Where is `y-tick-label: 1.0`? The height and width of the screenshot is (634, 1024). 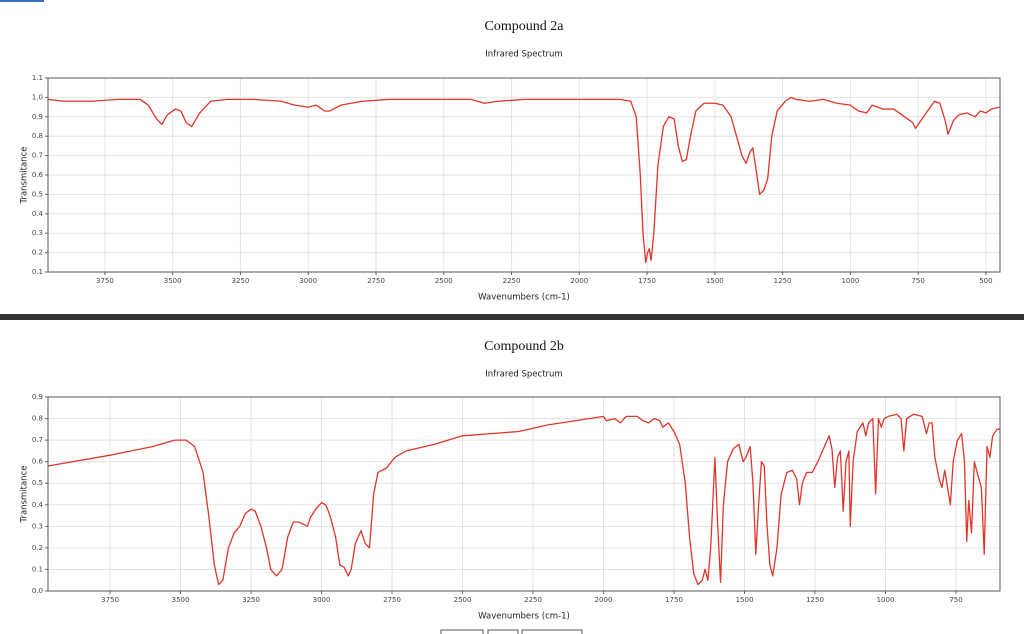
y-tick-label: 1.0 is located at coordinates (37, 97).